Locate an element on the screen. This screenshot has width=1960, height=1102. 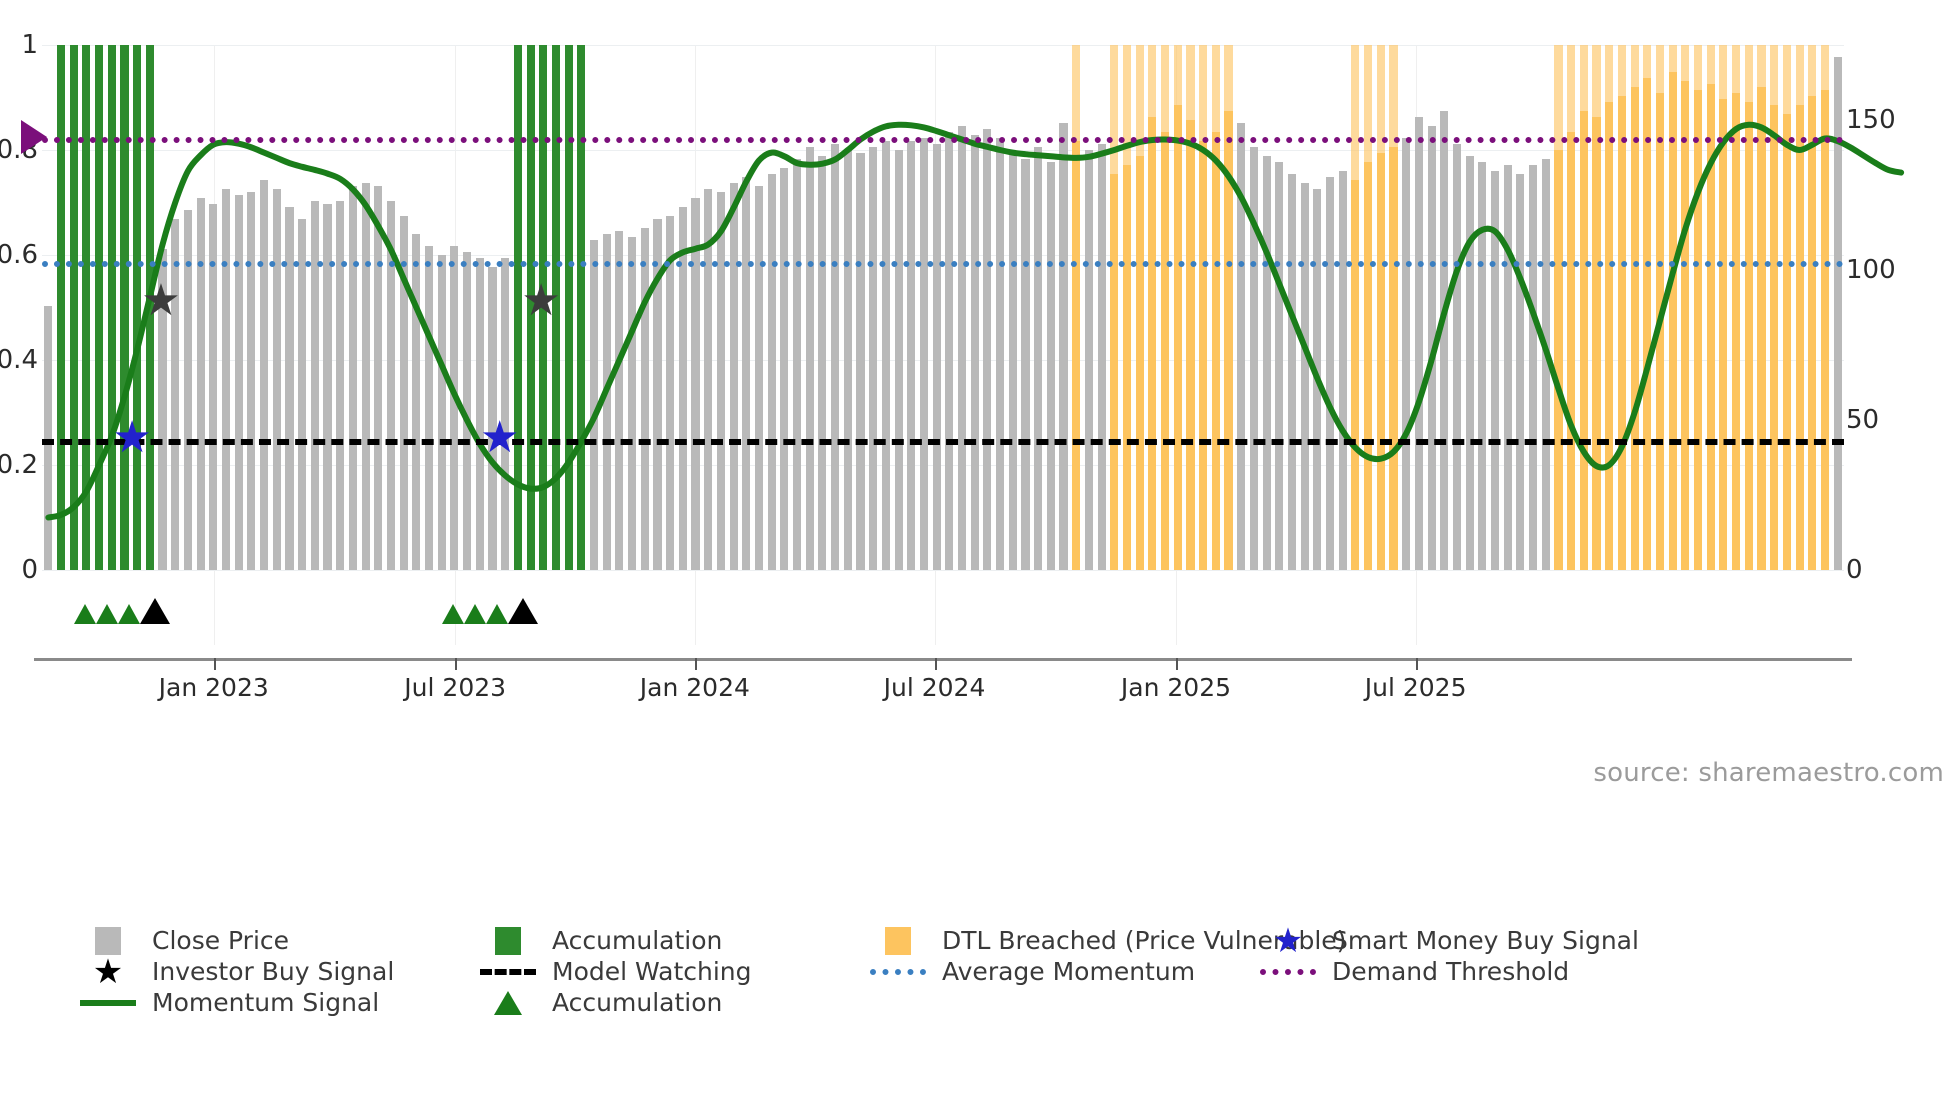
legend-item-accumulation-bar: Accumulation is located at coordinates (601, 940).